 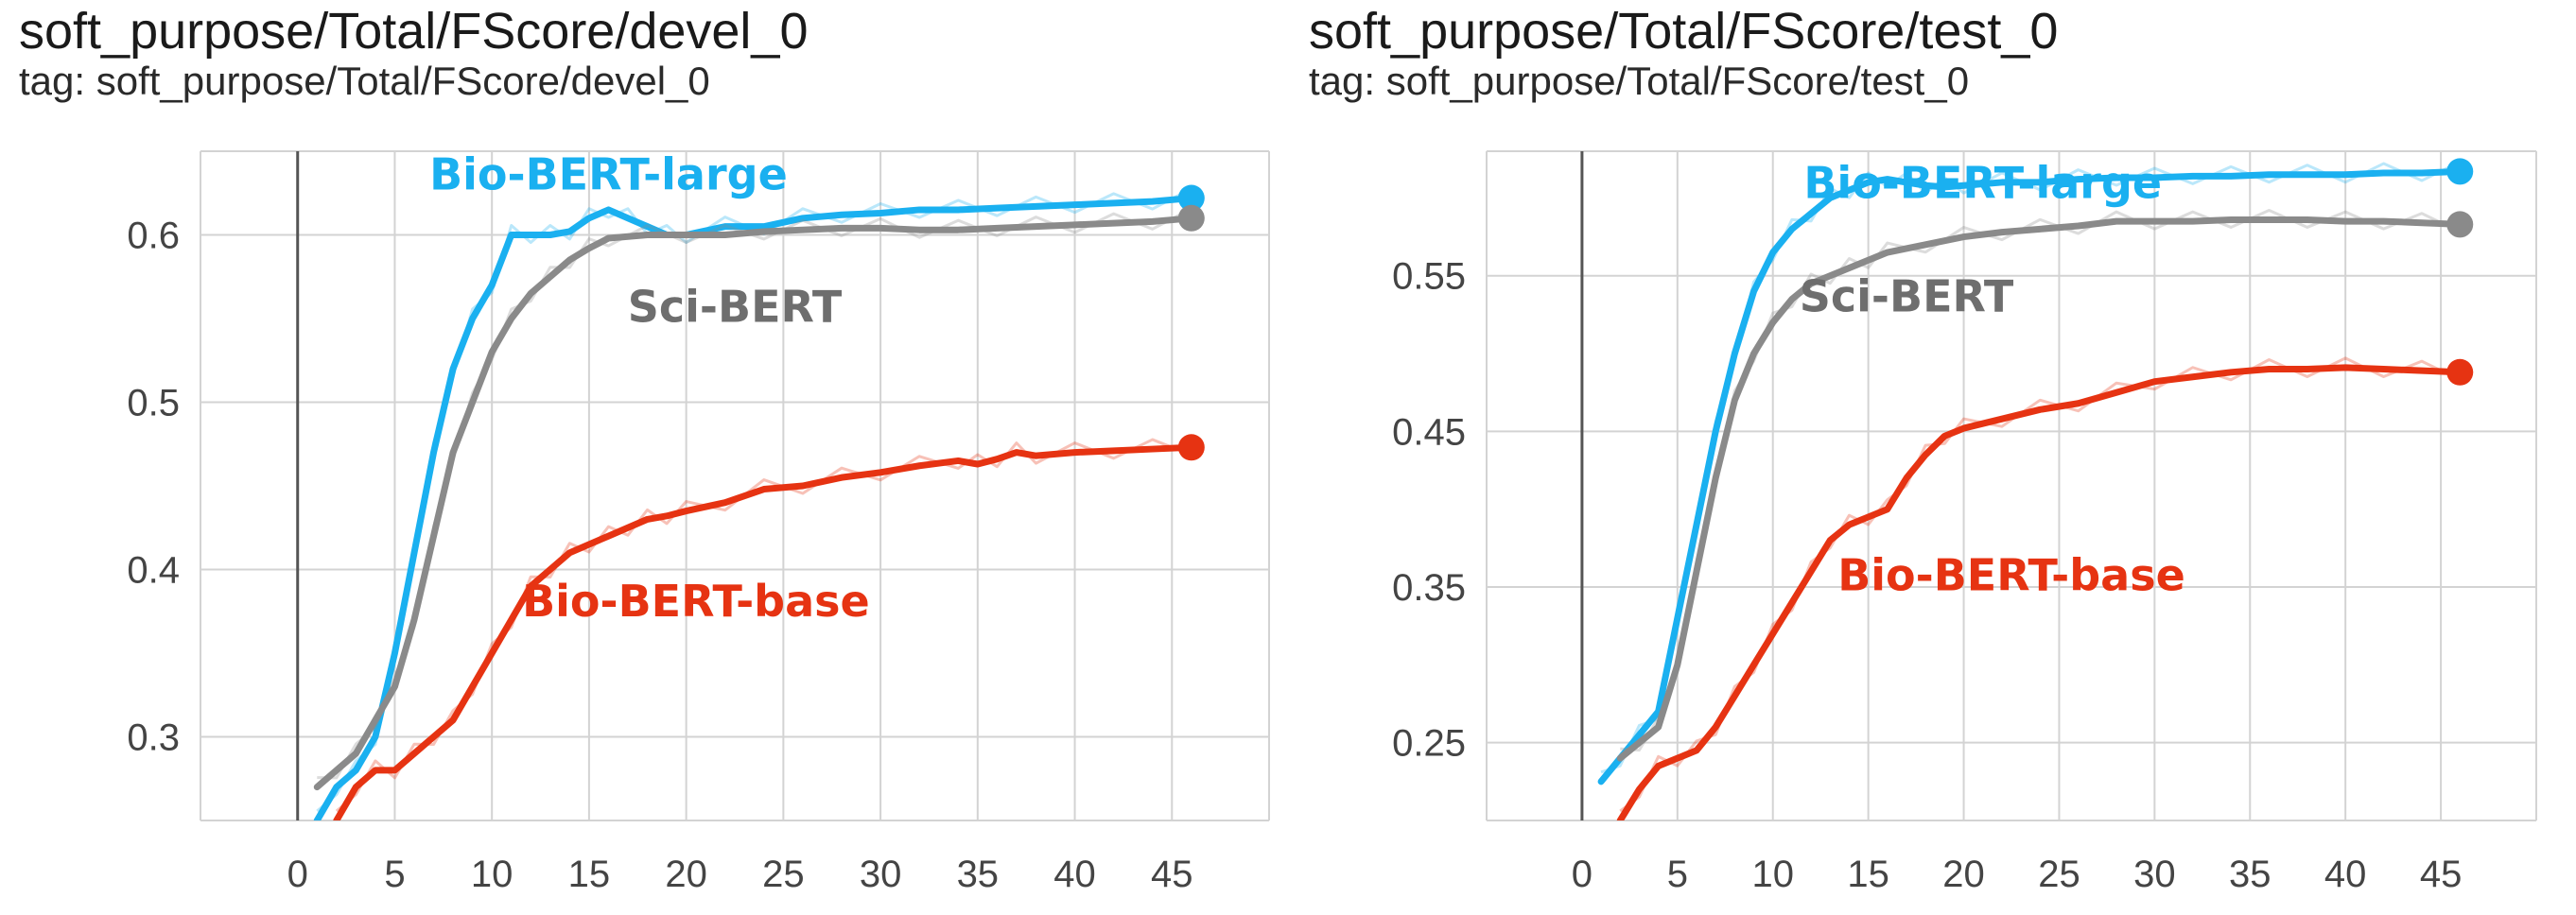 I want to click on series-line, so click(x=764, y=631).